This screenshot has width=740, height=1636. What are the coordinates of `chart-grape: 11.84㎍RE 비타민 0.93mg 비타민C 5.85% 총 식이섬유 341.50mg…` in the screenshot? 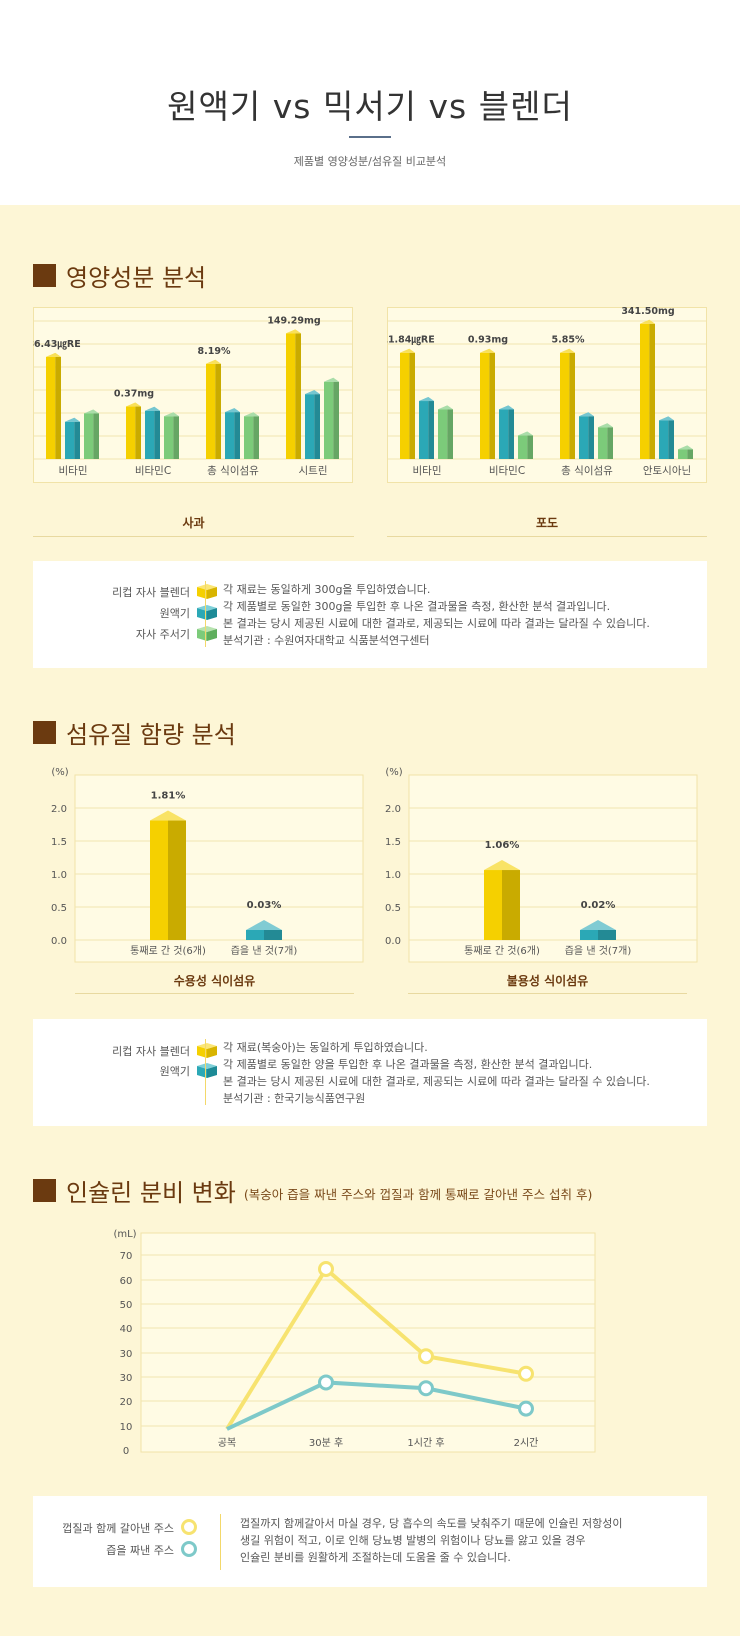 It's located at (547, 395).